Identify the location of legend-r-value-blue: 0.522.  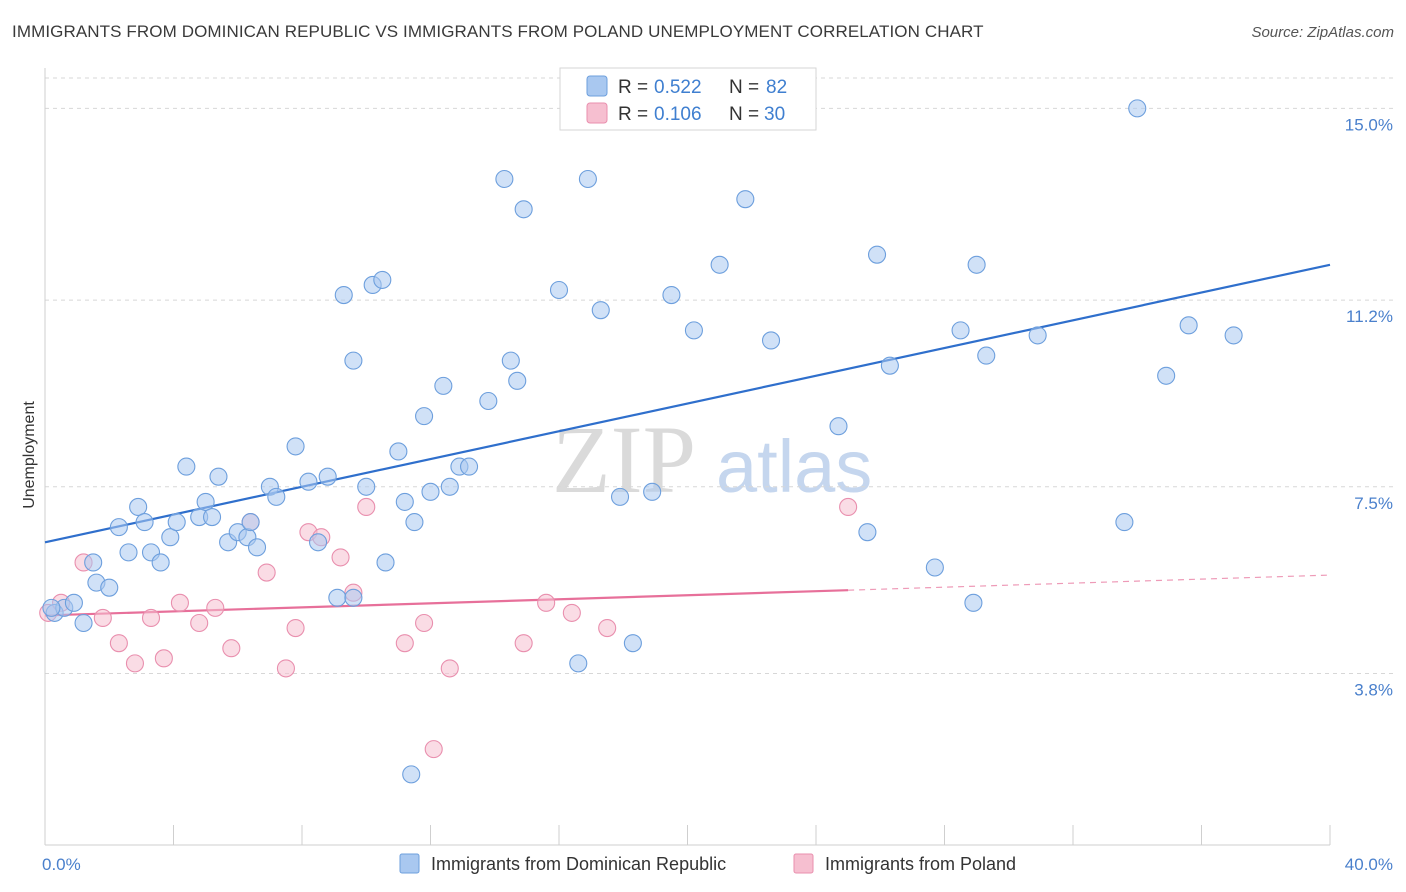
(678, 87).